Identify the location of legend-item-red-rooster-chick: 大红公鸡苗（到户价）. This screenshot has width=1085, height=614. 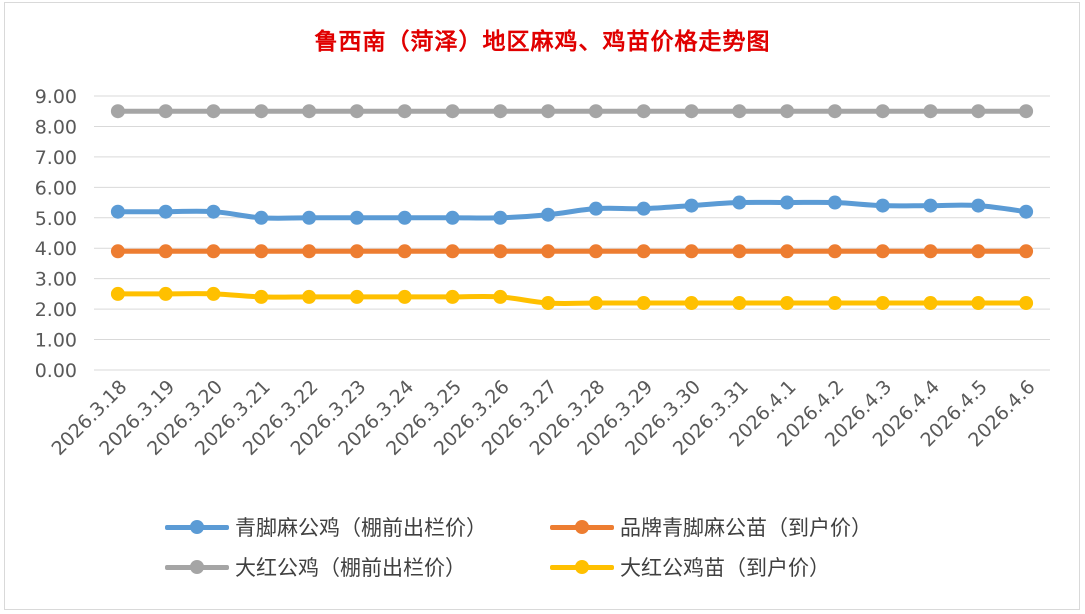
(750, 567).